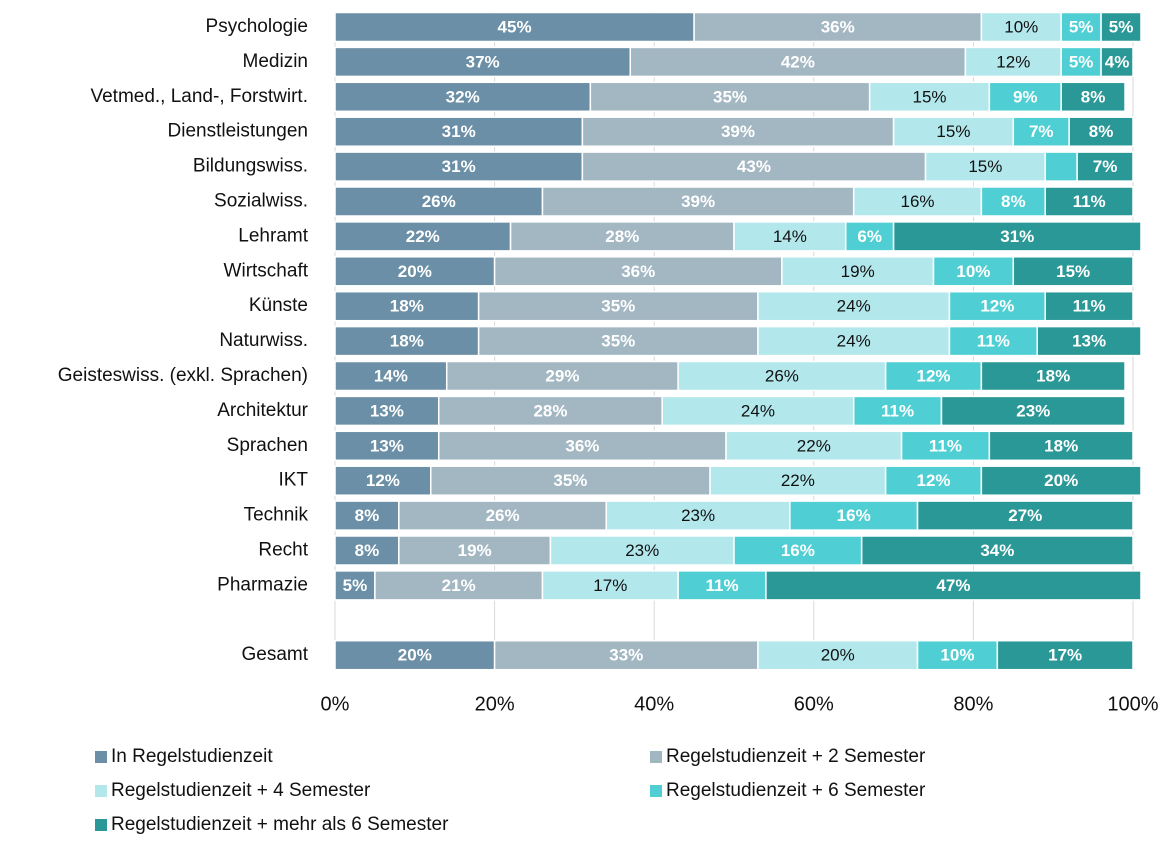  I want to click on category-label: IKT, so click(293, 480).